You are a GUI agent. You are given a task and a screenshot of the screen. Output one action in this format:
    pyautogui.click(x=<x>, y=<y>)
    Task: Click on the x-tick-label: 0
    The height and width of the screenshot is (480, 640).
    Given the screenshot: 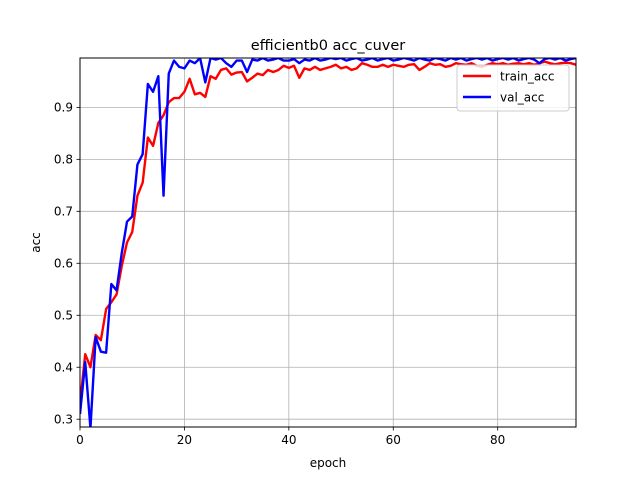 What is the action you would take?
    pyautogui.click(x=80, y=440)
    